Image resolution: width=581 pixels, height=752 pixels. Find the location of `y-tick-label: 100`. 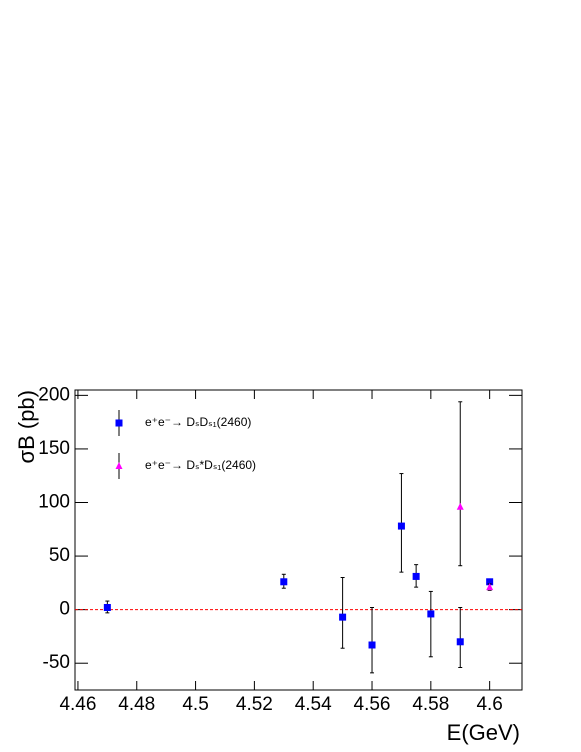

y-tick-label: 100 is located at coordinates (54, 502).